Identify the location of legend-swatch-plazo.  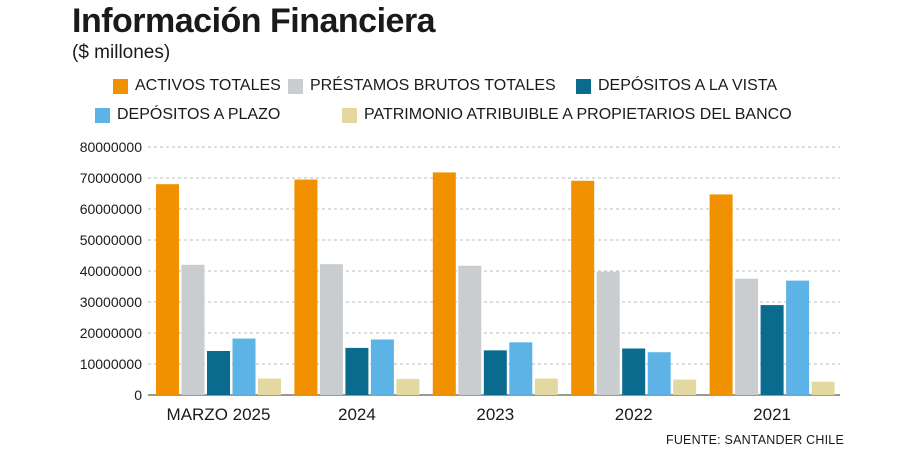
(102, 115).